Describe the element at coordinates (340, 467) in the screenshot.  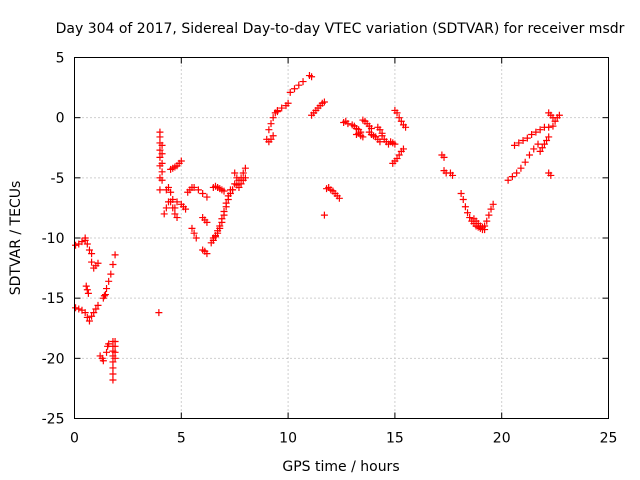
I see `x-axis-title: GPS time / hours` at that location.